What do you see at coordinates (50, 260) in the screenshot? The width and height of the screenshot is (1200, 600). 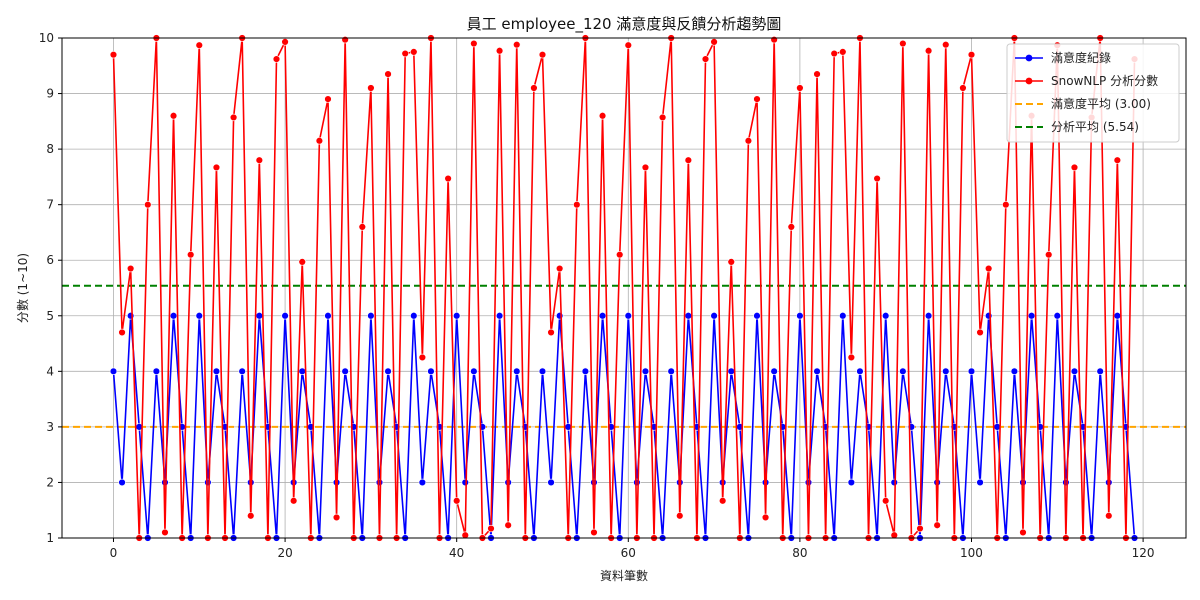 I see `y-tick-label: 6` at bounding box center [50, 260].